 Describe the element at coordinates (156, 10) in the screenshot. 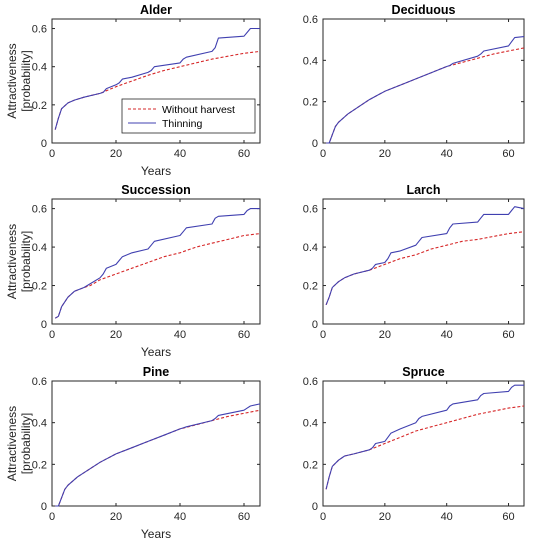

I see `panel-title: Alder` at that location.